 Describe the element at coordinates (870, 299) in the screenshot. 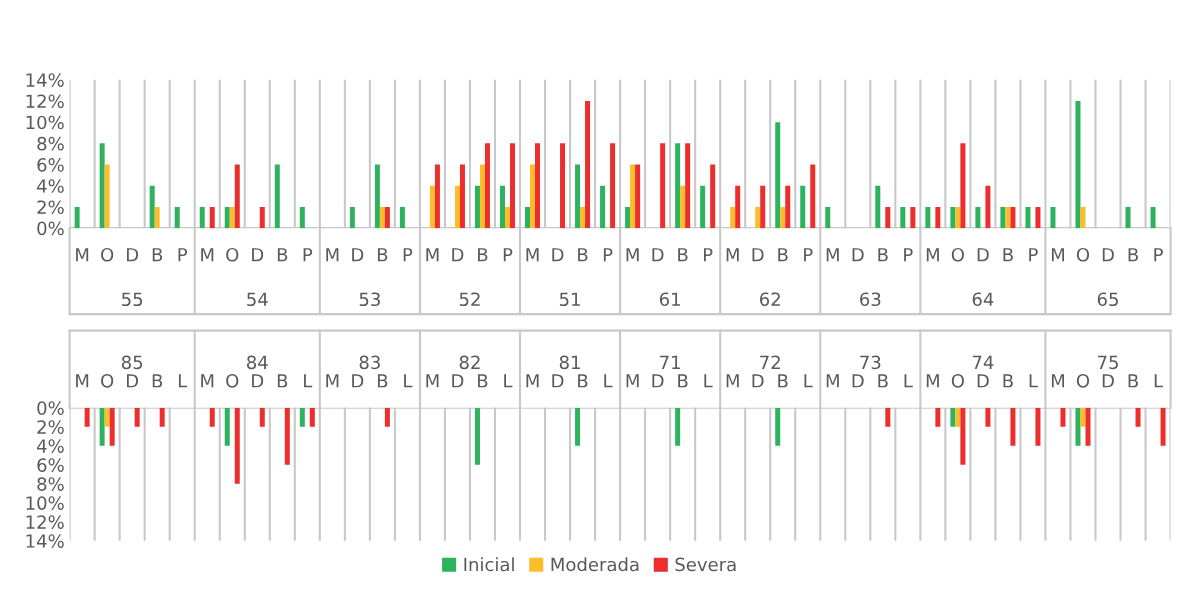

I see `text: 63` at that location.